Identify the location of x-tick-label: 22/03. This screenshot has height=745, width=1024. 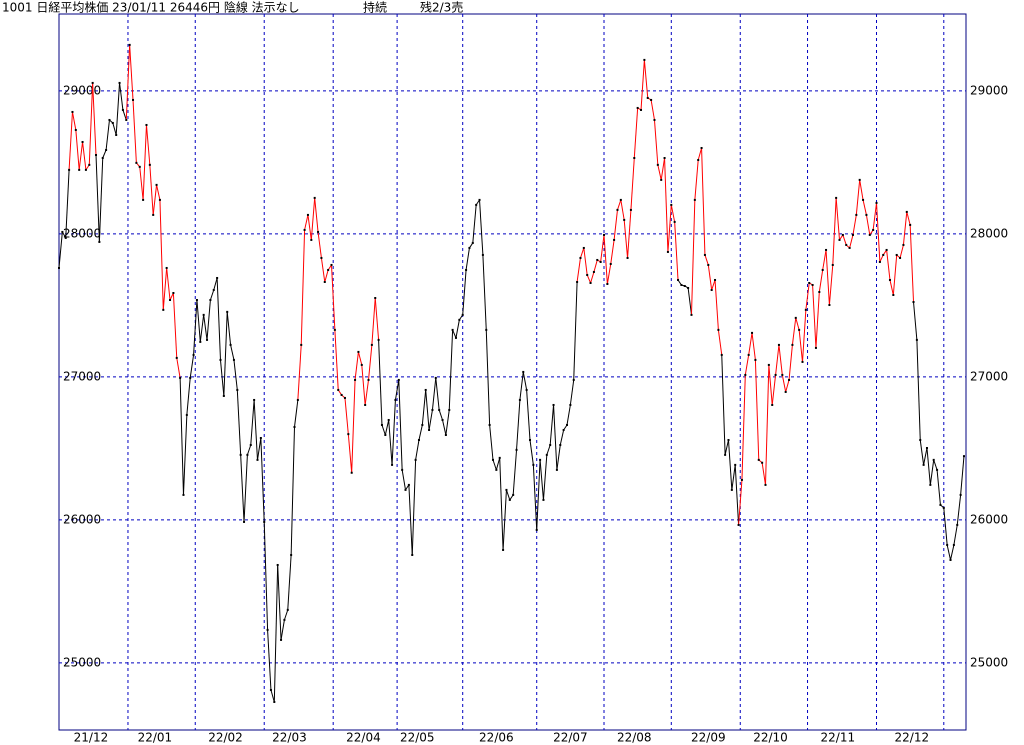
(289, 738).